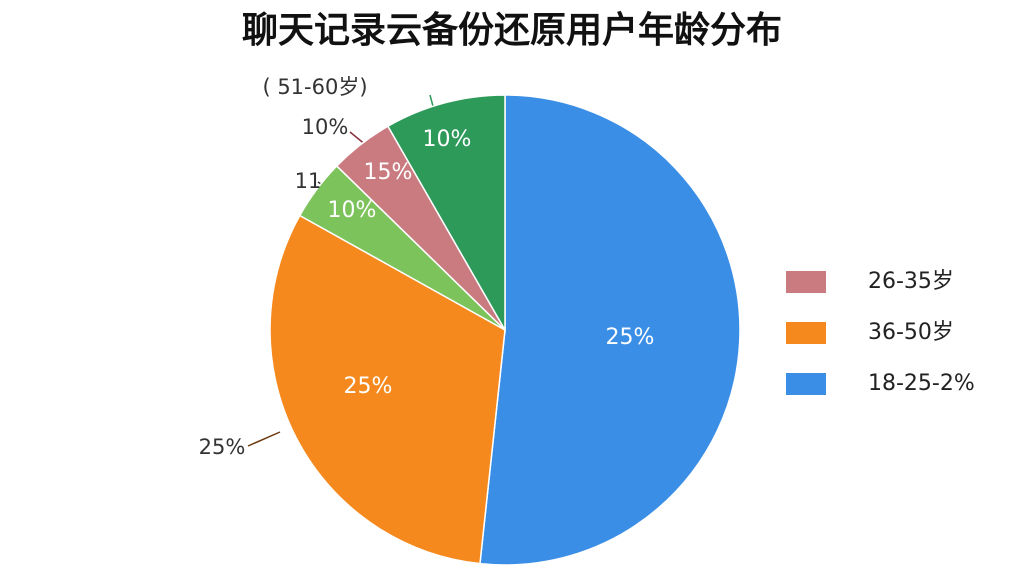 The image size is (1024, 576). I want to click on annotation: ( 51-60岁), so click(314, 87).